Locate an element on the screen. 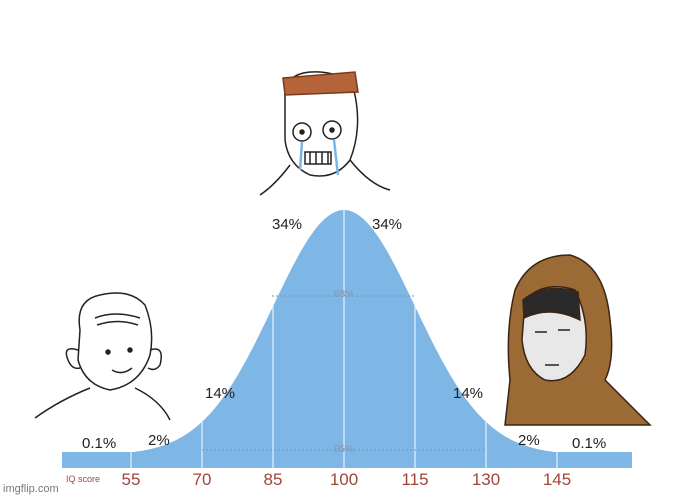 Image resolution: width=675 pixels, height=499 pixels. label-95: 95% is located at coordinates (344, 449).